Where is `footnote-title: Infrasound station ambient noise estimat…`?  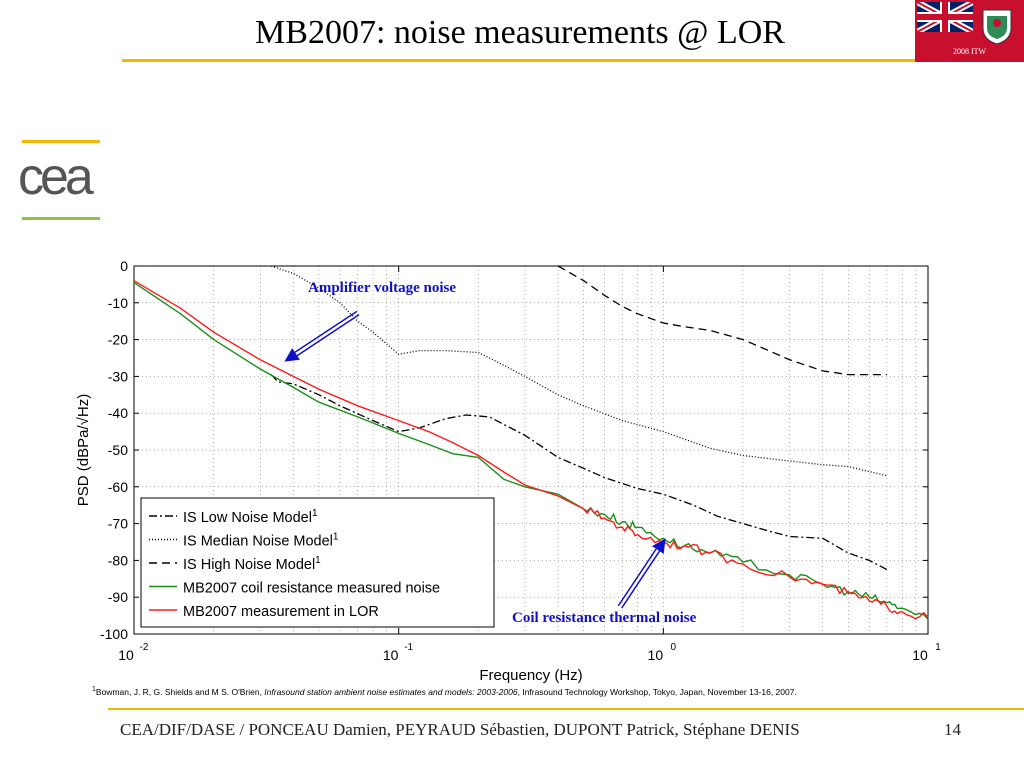
footnote-title: Infrasound station ambient noise estimat… is located at coordinates (391, 691).